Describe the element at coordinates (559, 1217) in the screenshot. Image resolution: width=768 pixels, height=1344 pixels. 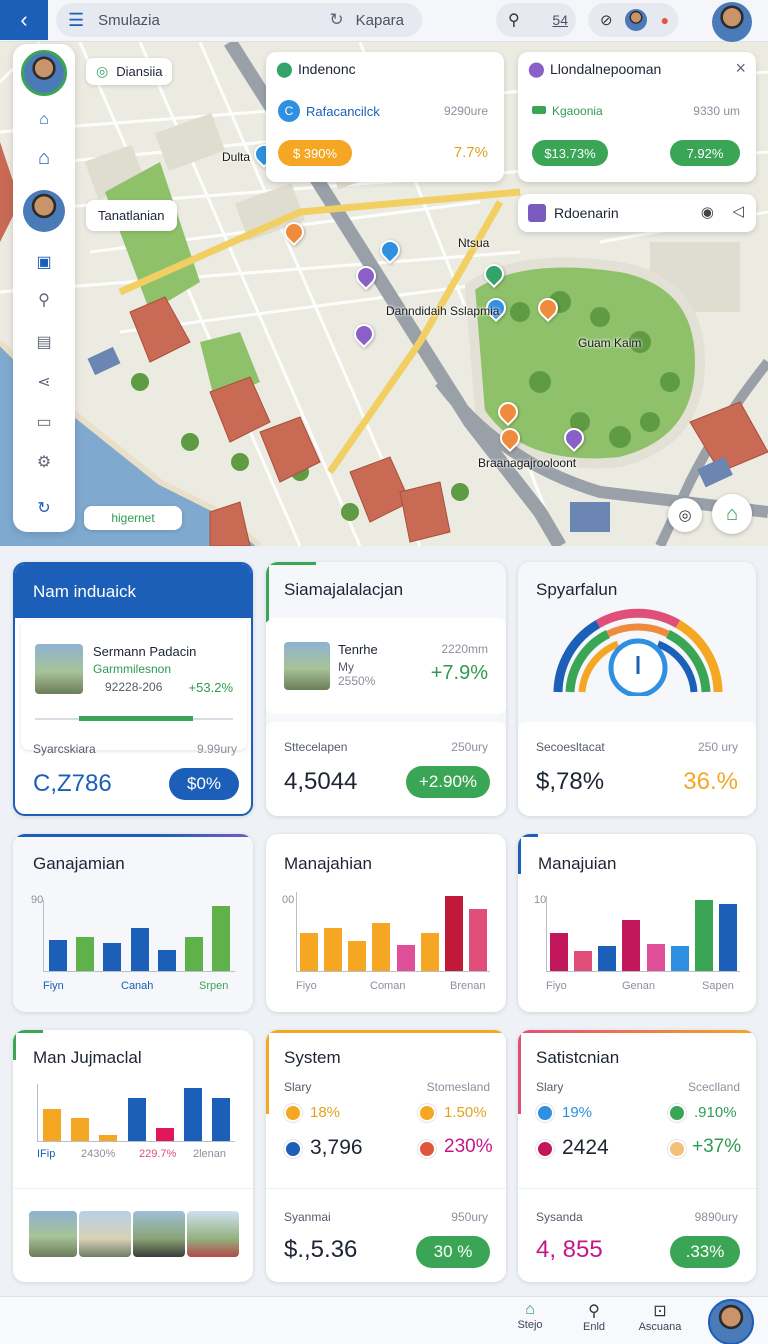
I see `metric-label: Sysanda` at that location.